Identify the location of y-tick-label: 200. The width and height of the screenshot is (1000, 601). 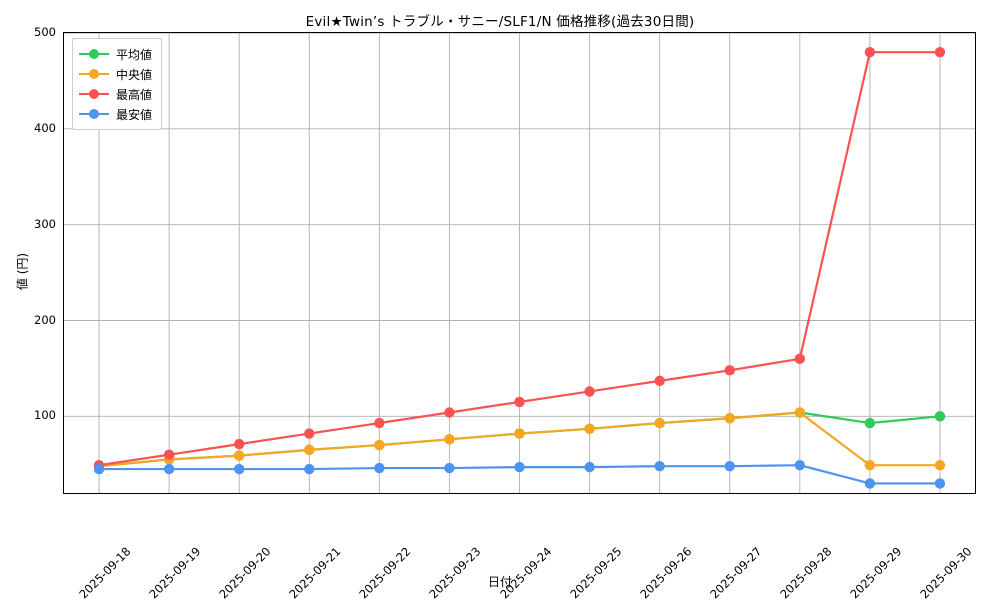
(45, 319).